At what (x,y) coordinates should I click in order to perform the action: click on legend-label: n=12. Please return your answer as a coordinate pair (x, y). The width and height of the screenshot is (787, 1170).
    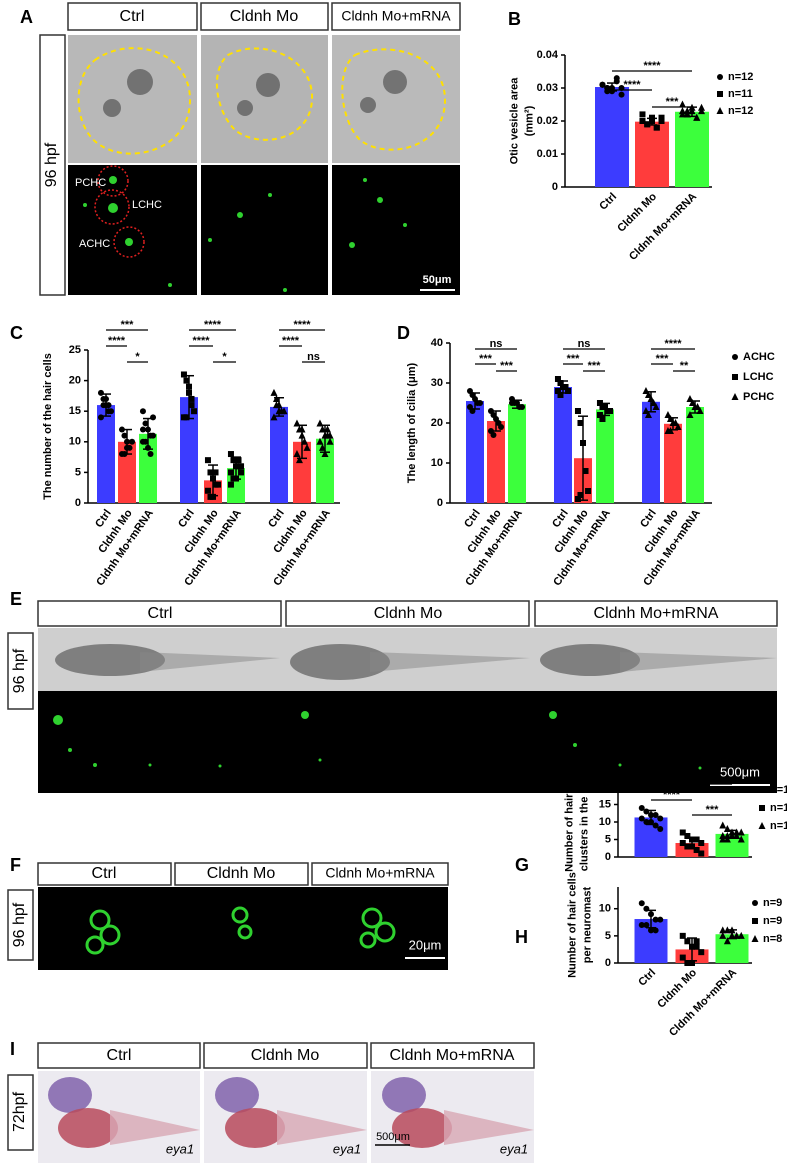
    Looking at the image, I should click on (740, 77).